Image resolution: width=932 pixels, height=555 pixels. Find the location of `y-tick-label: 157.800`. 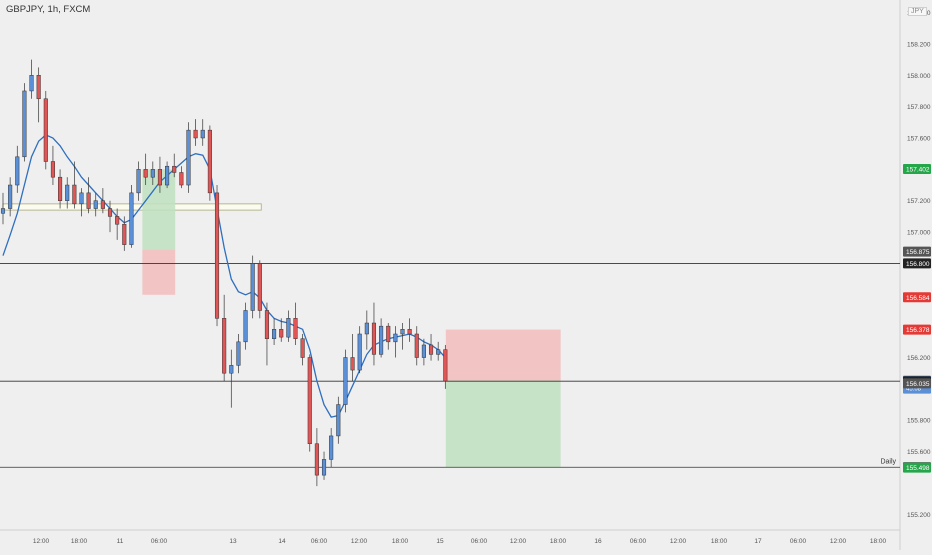

y-tick-label: 157.800 is located at coordinates (919, 107).